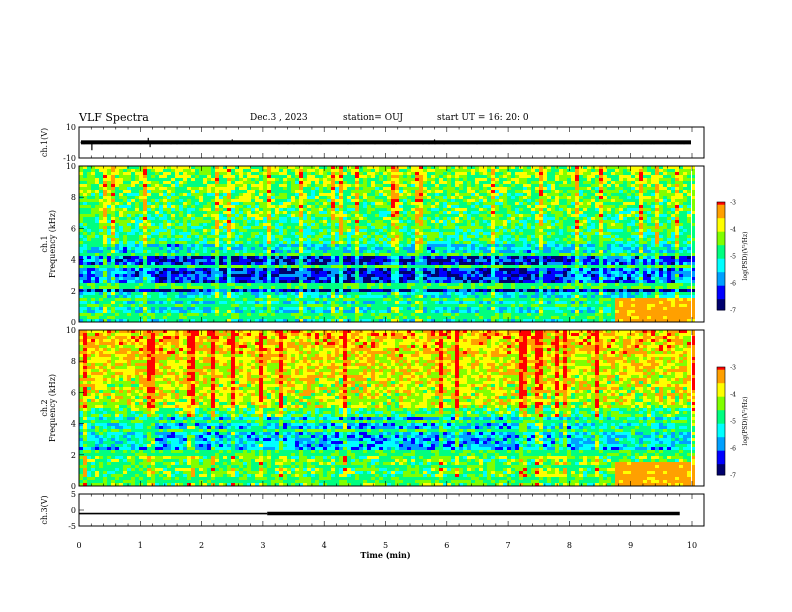  I want to click on colorbar-spectrogram-ch2, so click(721, 421).